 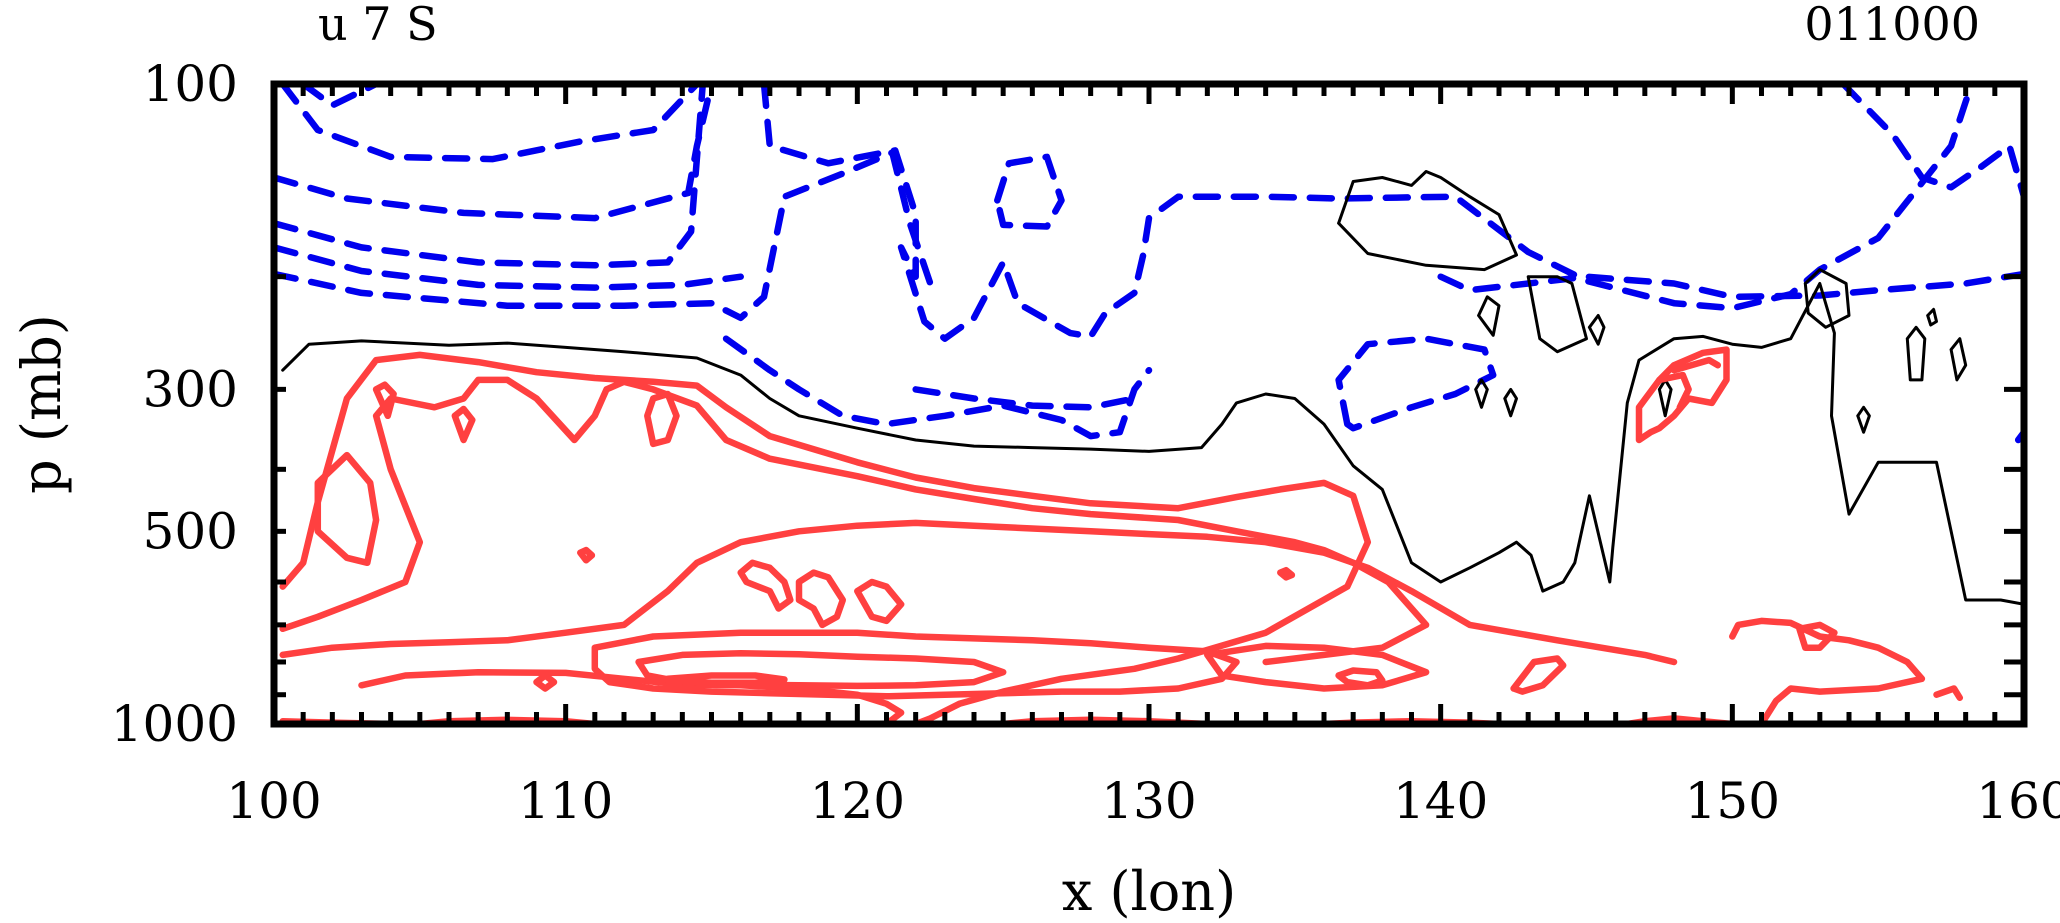 What do you see at coordinates (174, 724) in the screenshot?
I see `y-tick-label-1000: 1000` at bounding box center [174, 724].